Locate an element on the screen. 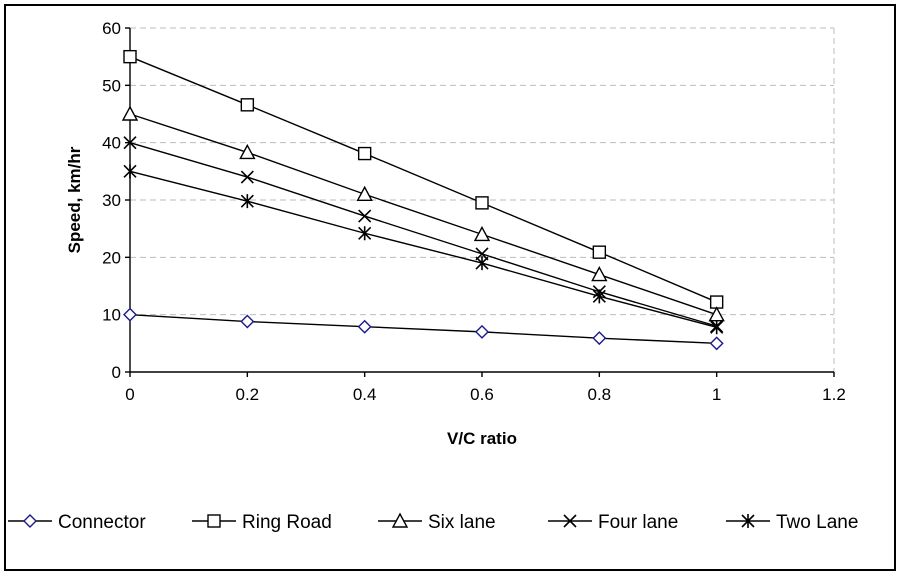 This screenshot has height=579, width=906. x-tick-label-4: 0.8 is located at coordinates (600, 394).